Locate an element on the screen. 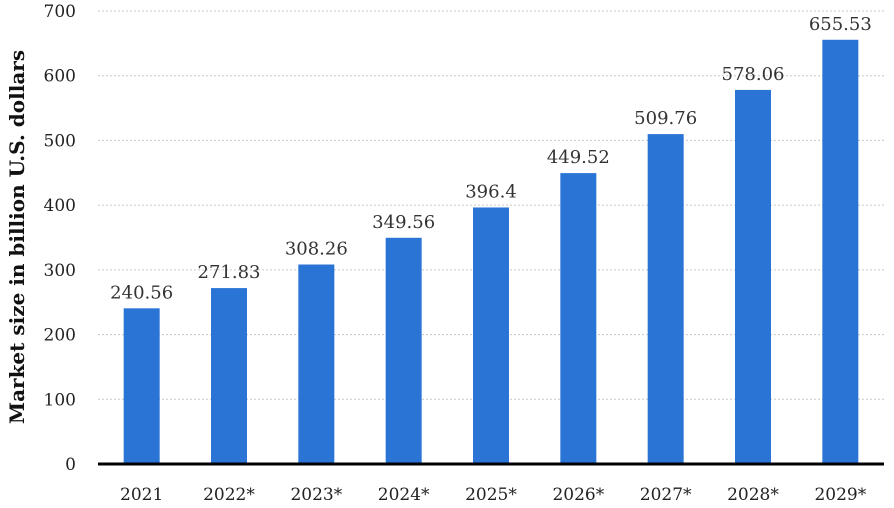  bar-2029 is located at coordinates (840, 251).